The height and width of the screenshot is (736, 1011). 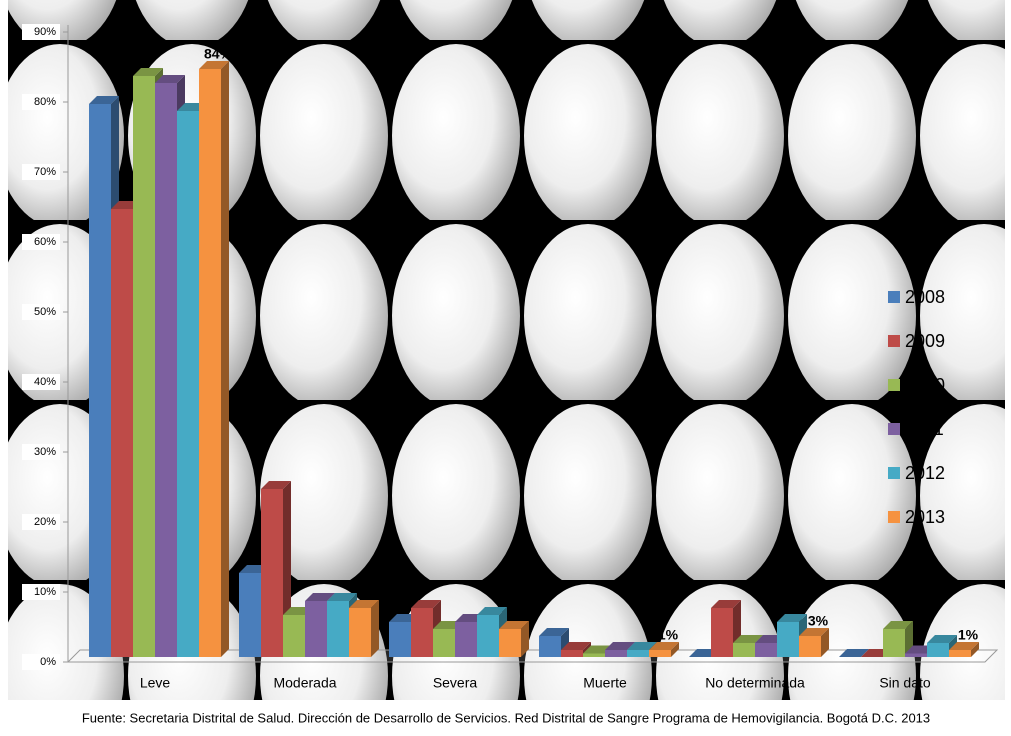 What do you see at coordinates (48, 662) in the screenshot?
I see `y-tick-label: 0%` at bounding box center [48, 662].